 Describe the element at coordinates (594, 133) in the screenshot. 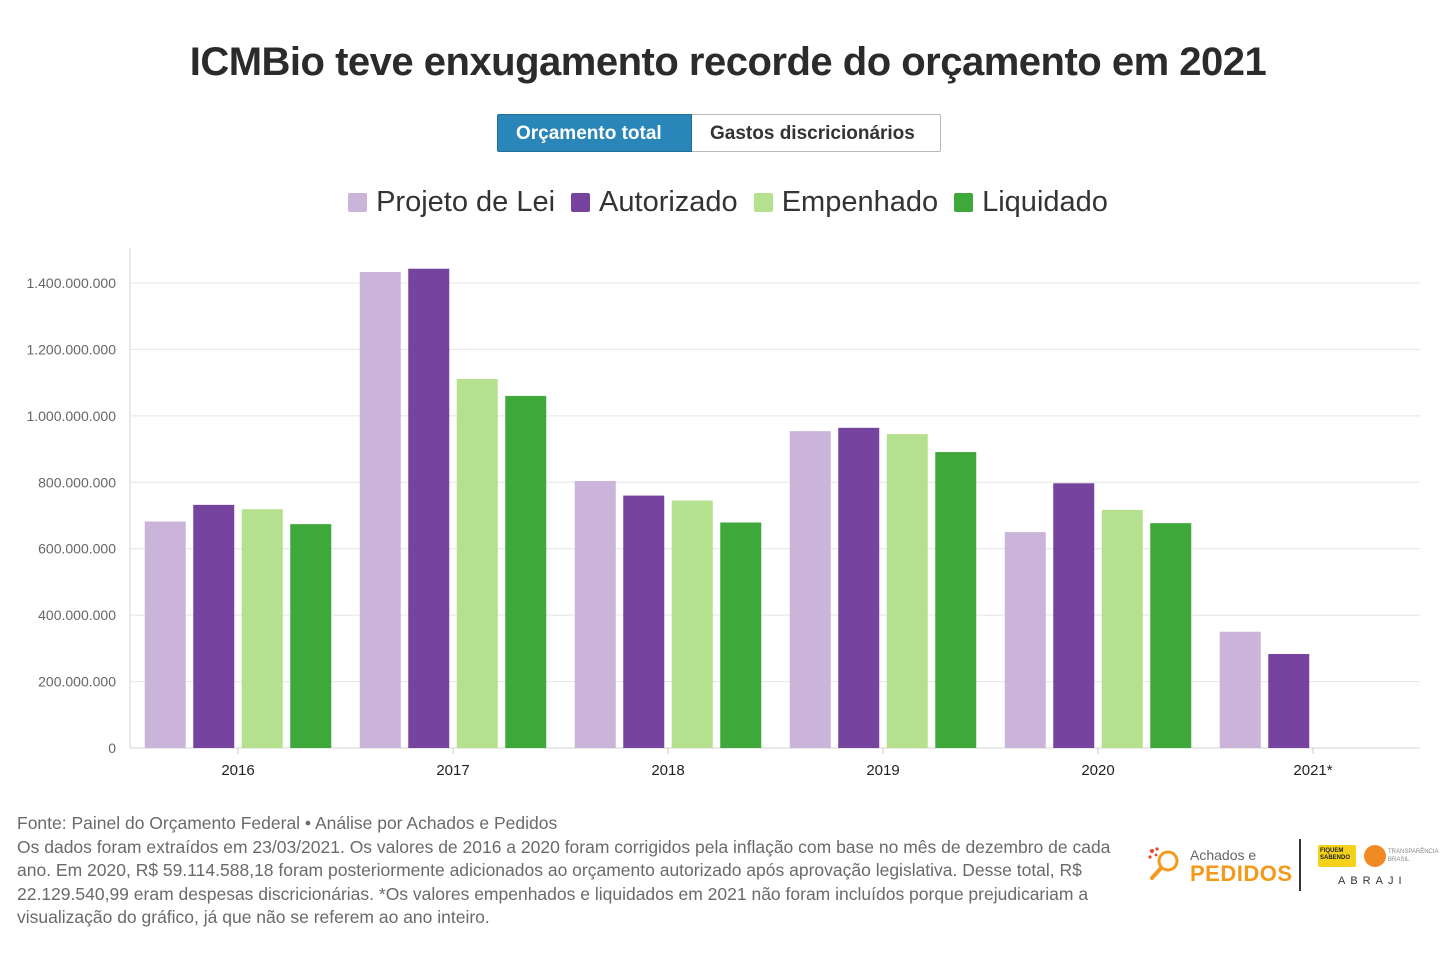

I see `tab-orcamento-total: Orçamento total` at that location.